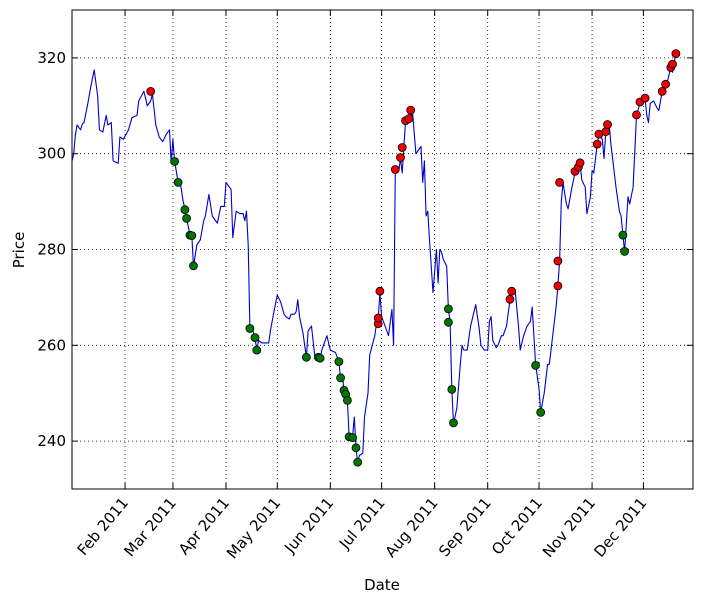 The image size is (702, 604). What do you see at coordinates (51, 250) in the screenshot?
I see `y-tick-label: 280` at bounding box center [51, 250].